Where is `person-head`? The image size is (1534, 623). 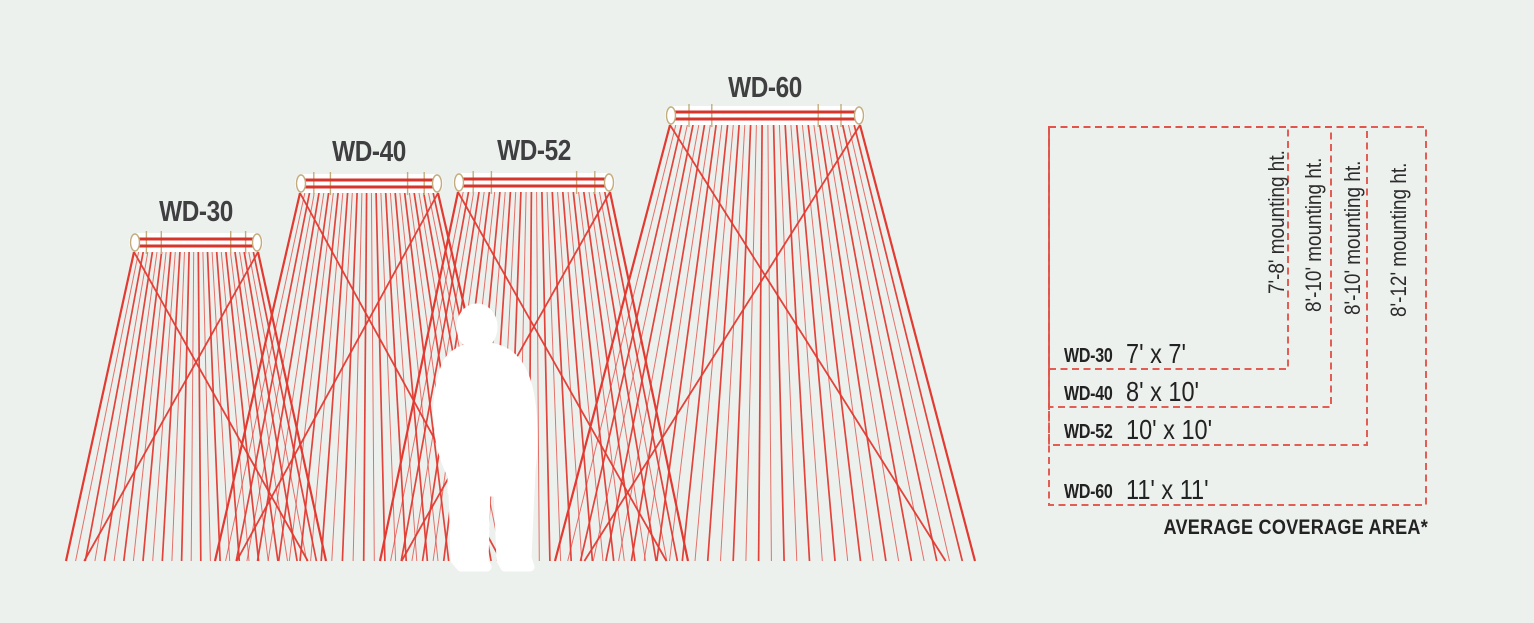 person-head is located at coordinates (477, 327).